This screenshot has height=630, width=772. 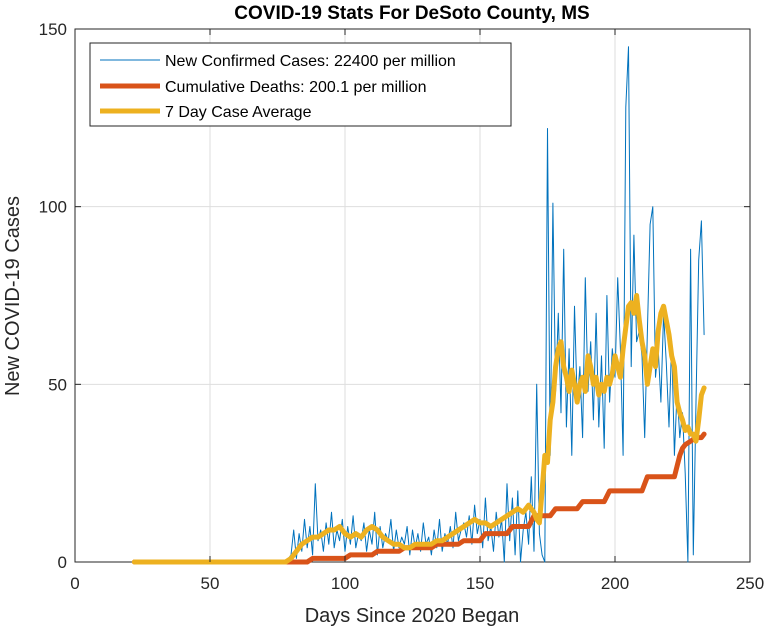 I want to click on legend-box, so click(x=300, y=84).